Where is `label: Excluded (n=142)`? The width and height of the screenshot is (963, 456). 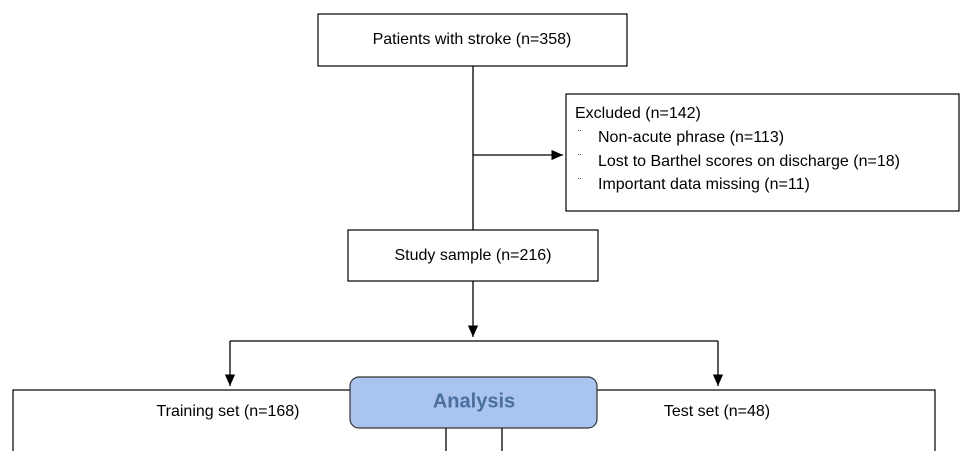 label: Excluded (n=142) is located at coordinates (638, 113).